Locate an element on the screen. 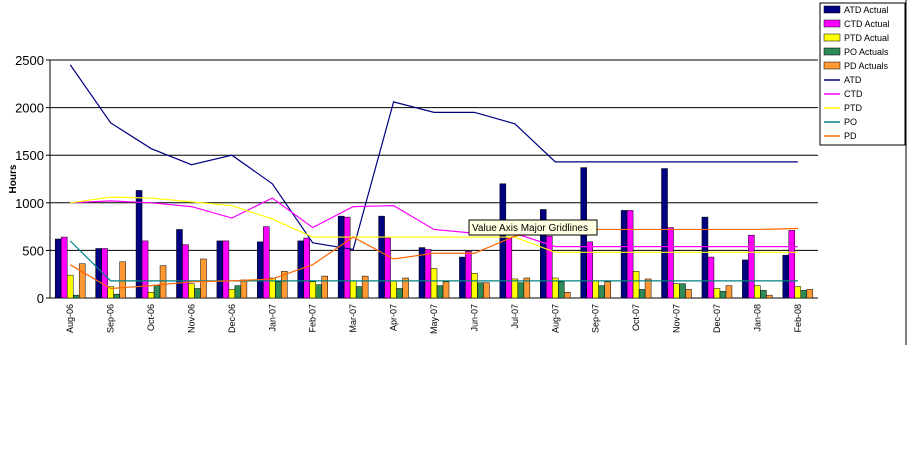 Image resolution: width=907 pixels, height=450 pixels. line is located at coordinates (433, 261).